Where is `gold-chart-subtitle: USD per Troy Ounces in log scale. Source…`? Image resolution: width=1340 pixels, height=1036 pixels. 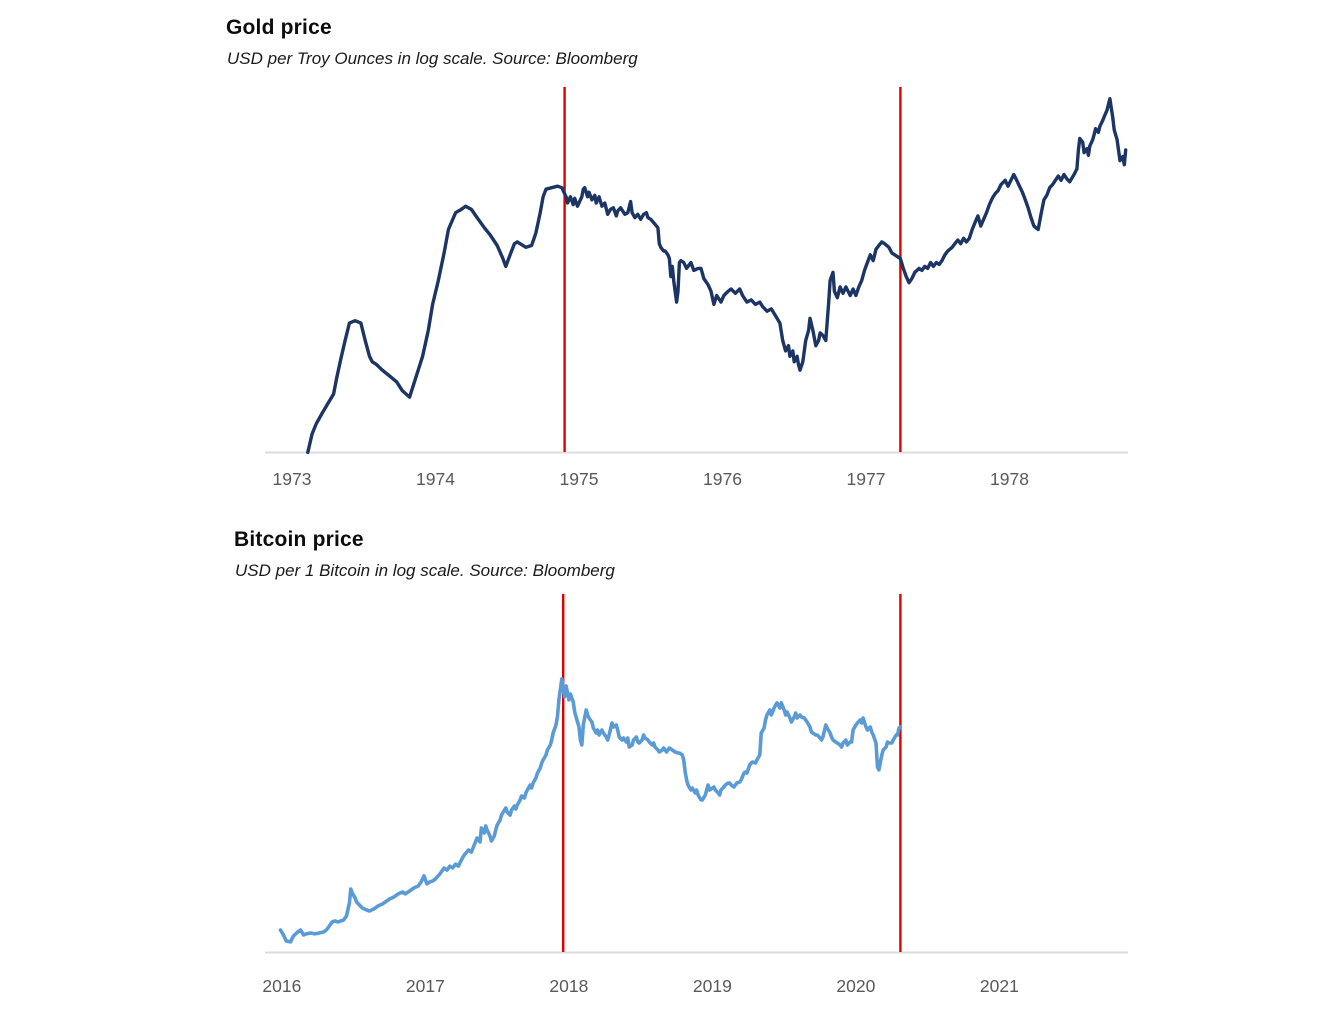 gold-chart-subtitle: USD per Troy Ounces in log scale. Source… is located at coordinates (432, 58).